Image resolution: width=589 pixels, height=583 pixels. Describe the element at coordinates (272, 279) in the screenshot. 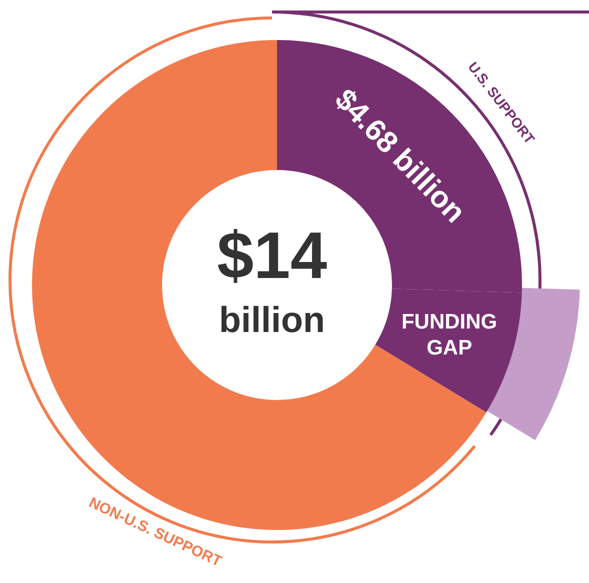

I see `text: $14 billion` at that location.